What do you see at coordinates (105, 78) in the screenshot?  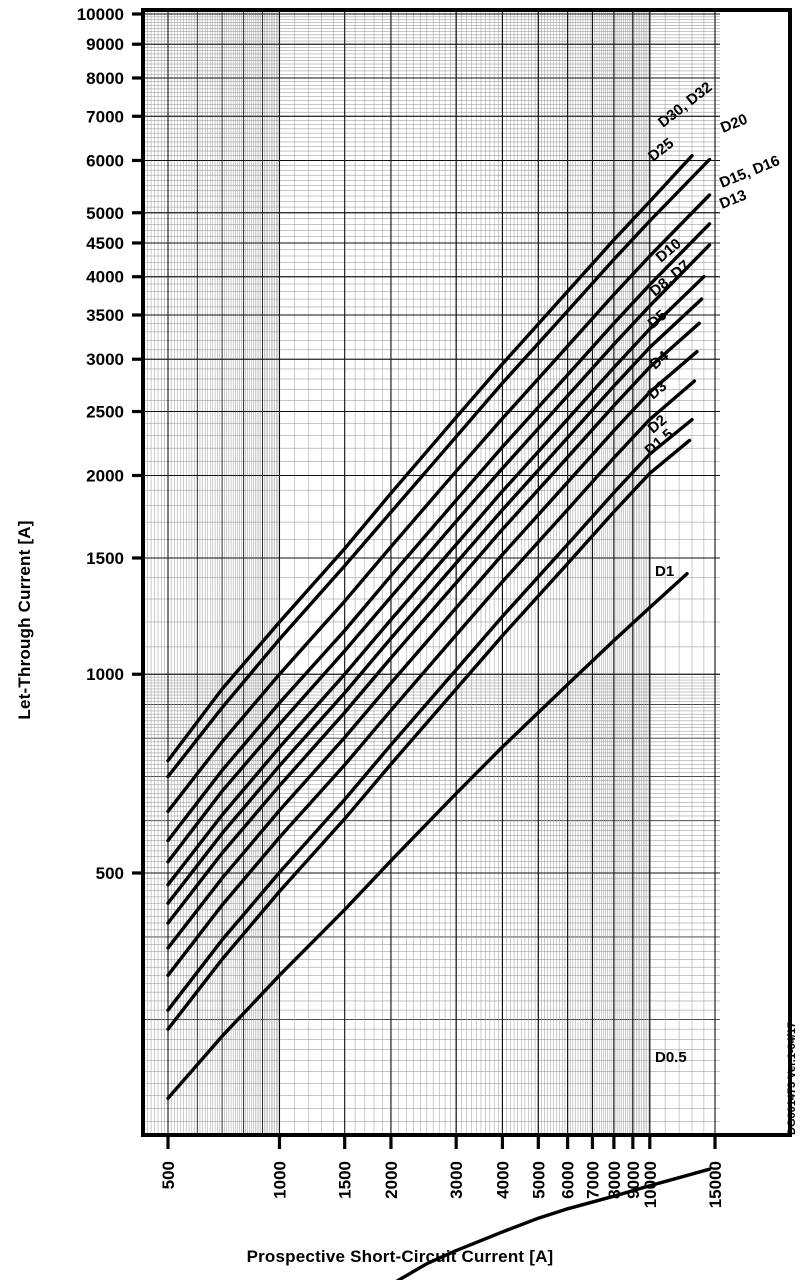 I see `y-tick-label: 8000` at bounding box center [105, 78].